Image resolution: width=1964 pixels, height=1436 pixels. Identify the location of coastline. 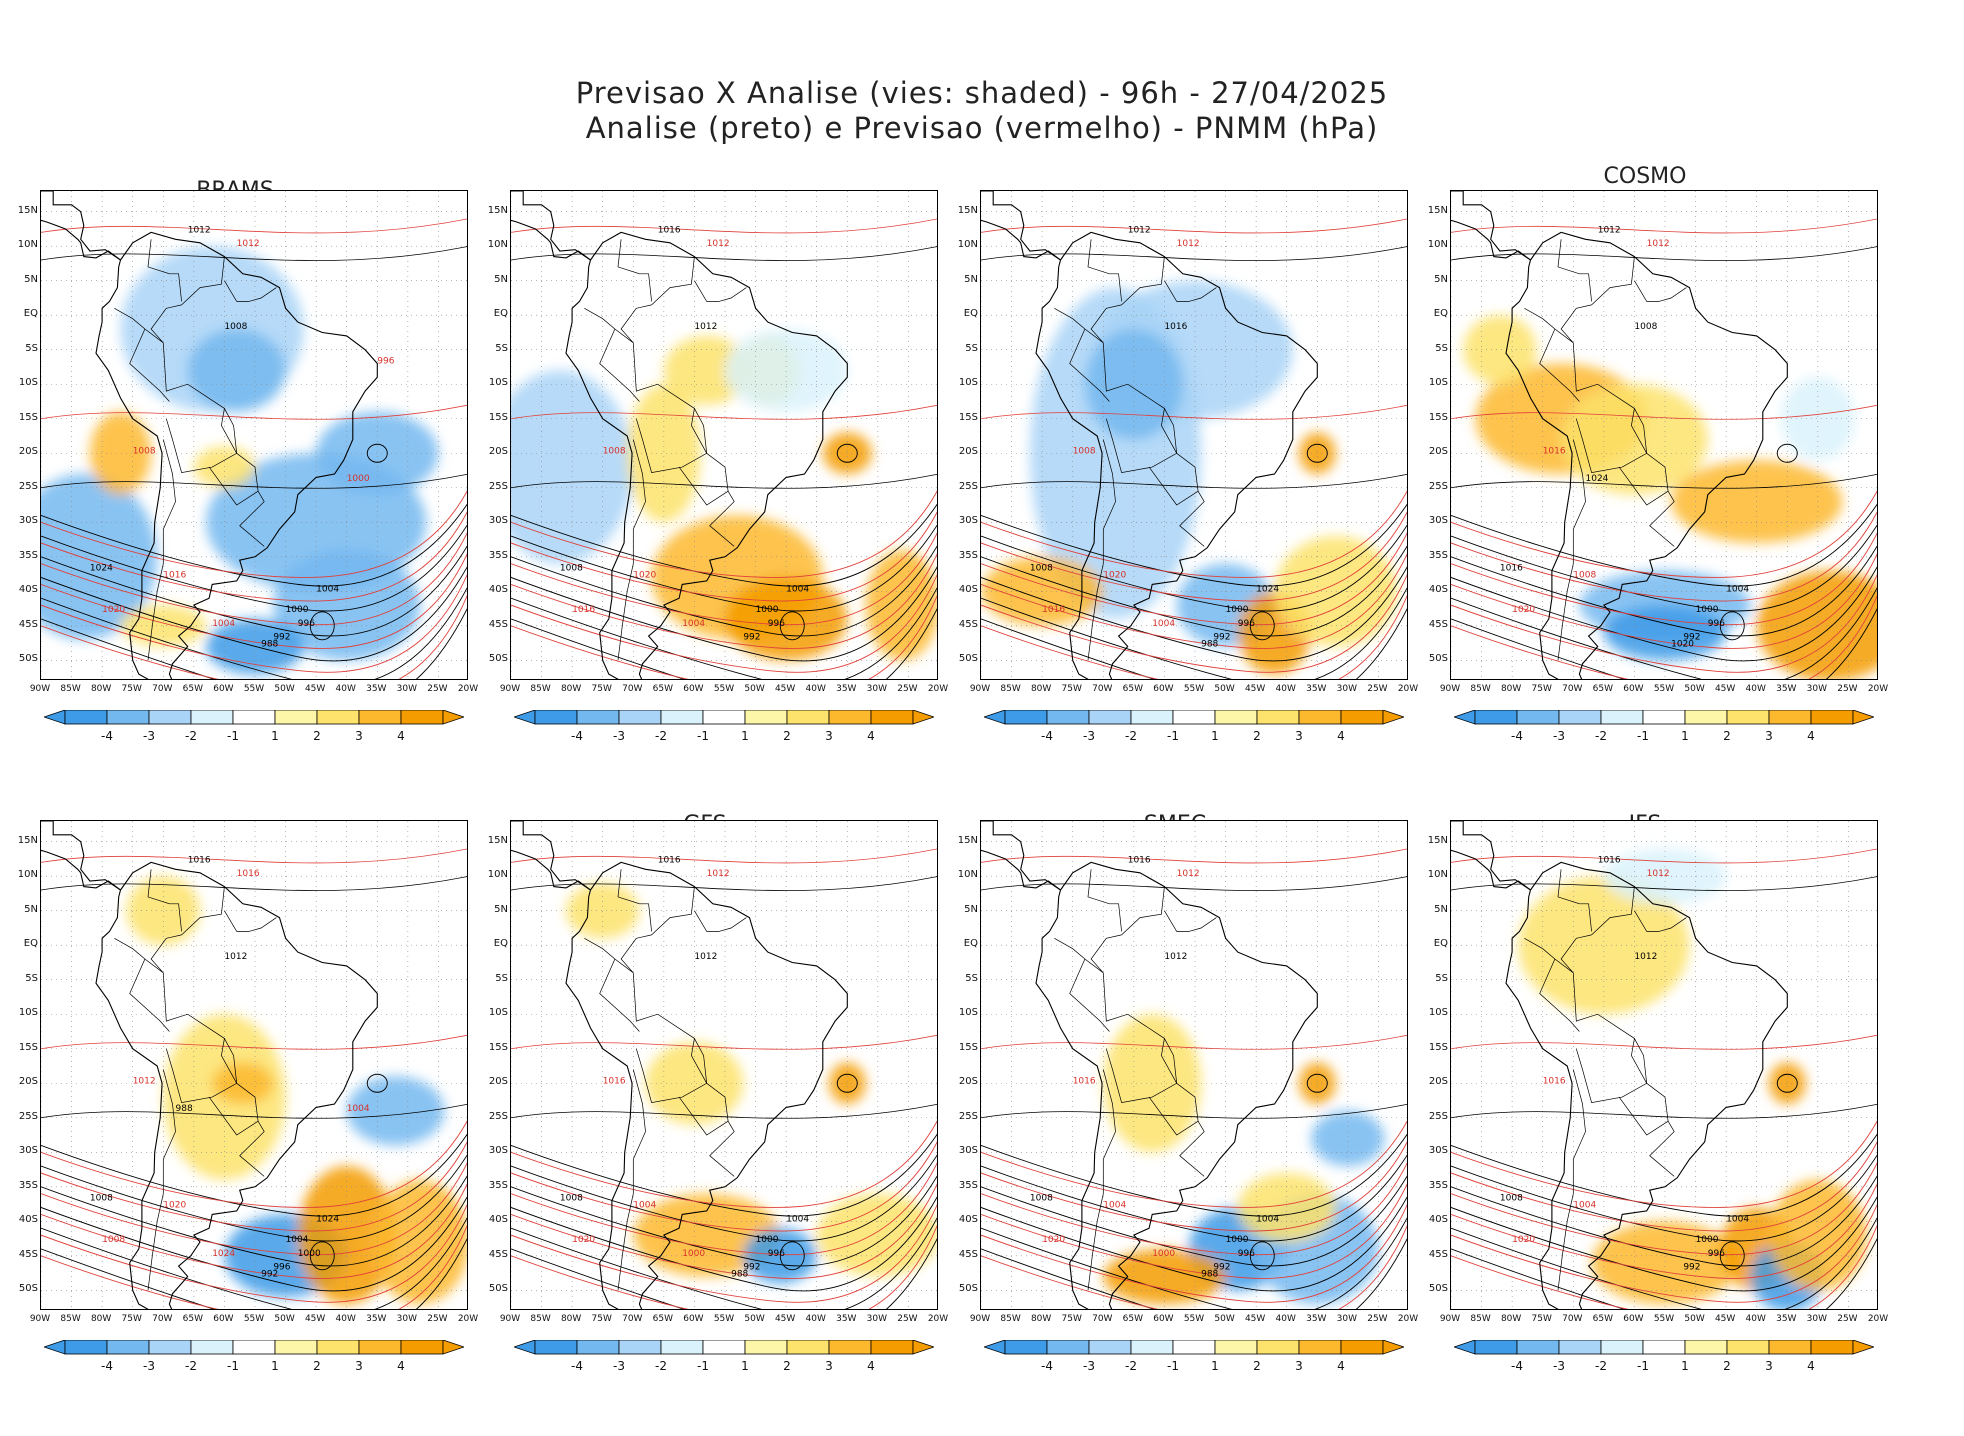
(236, 455).